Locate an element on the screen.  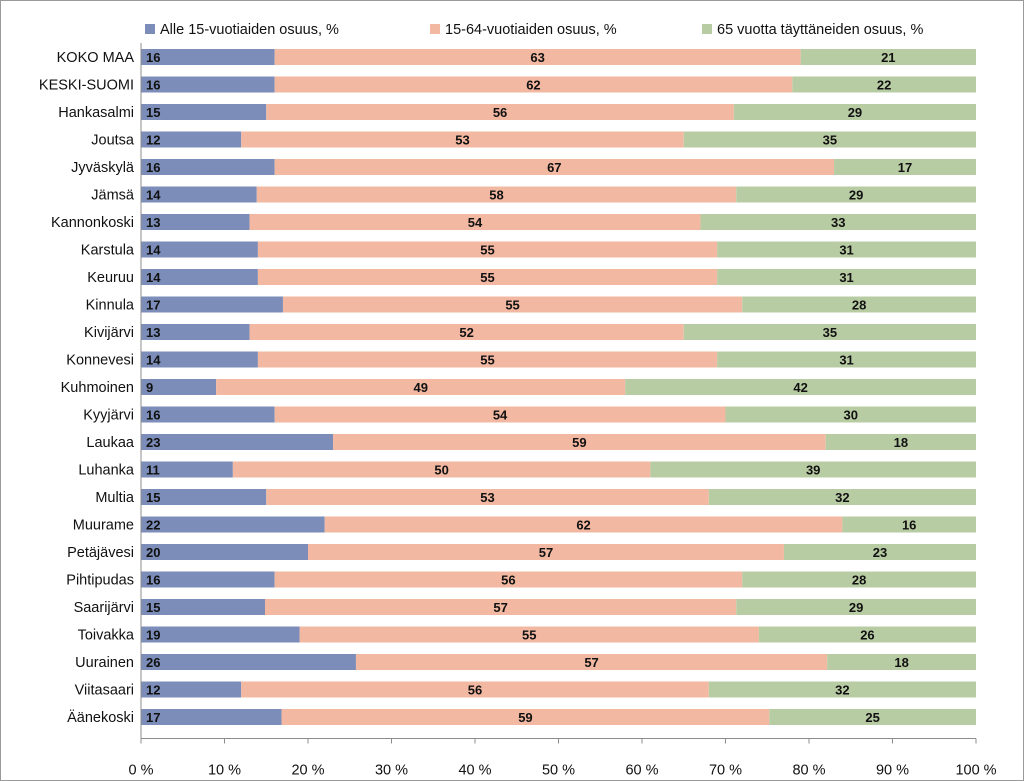
bar-row: 17 55 28 is located at coordinates (558, 304).